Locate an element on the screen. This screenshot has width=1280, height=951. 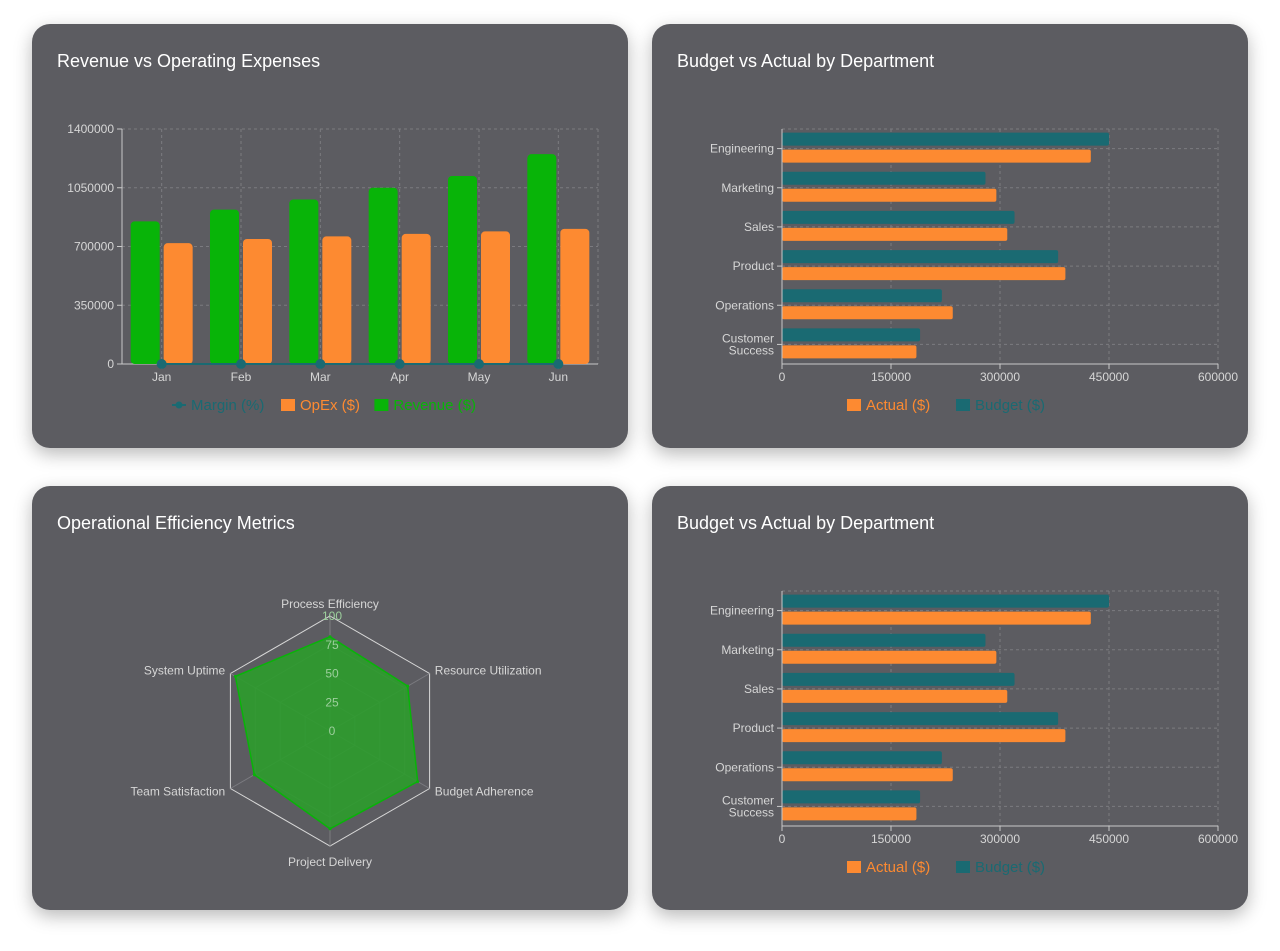
radar-axis-label: Process Efficiency is located at coordinates (330, 604).